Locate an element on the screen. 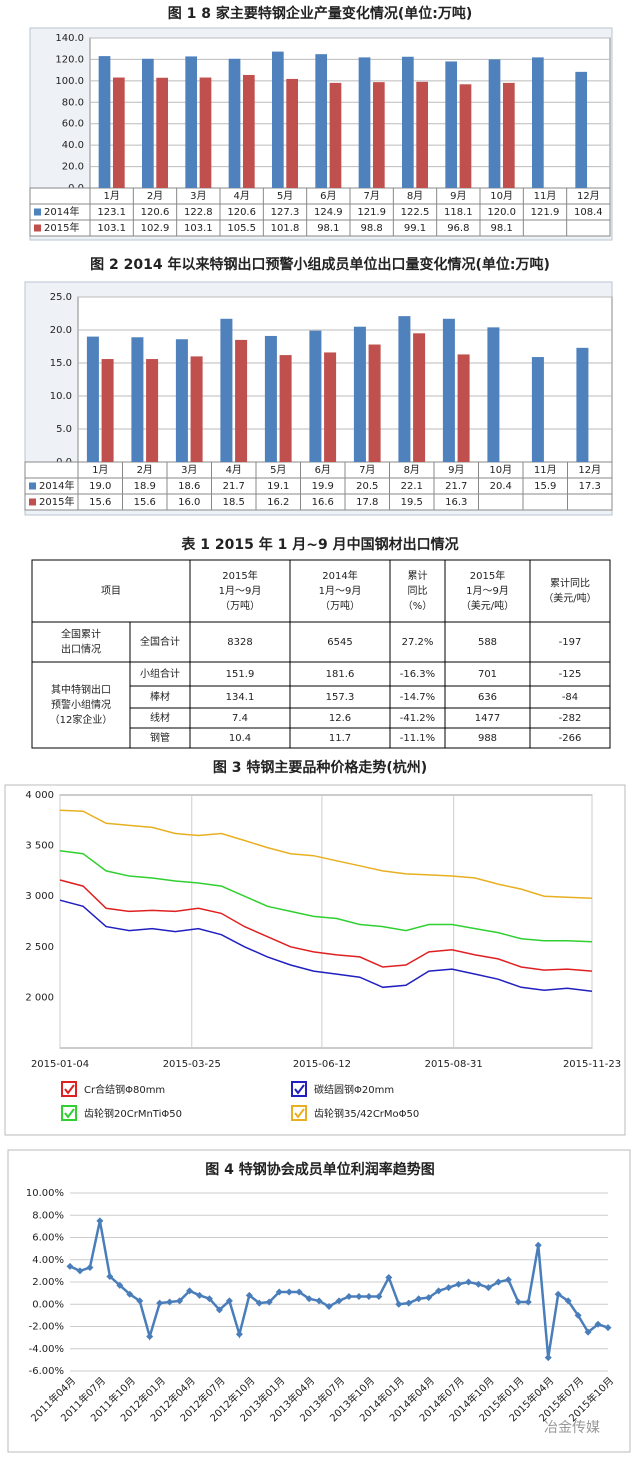 This screenshot has width=640, height=1457. data-label: 19.9 is located at coordinates (323, 486).